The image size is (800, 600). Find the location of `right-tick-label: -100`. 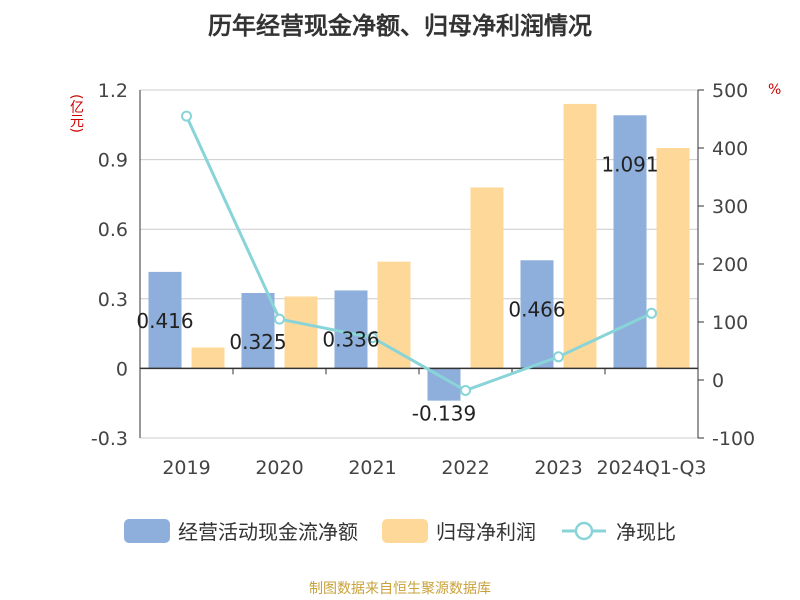

right-tick-label: -100 is located at coordinates (733, 439).